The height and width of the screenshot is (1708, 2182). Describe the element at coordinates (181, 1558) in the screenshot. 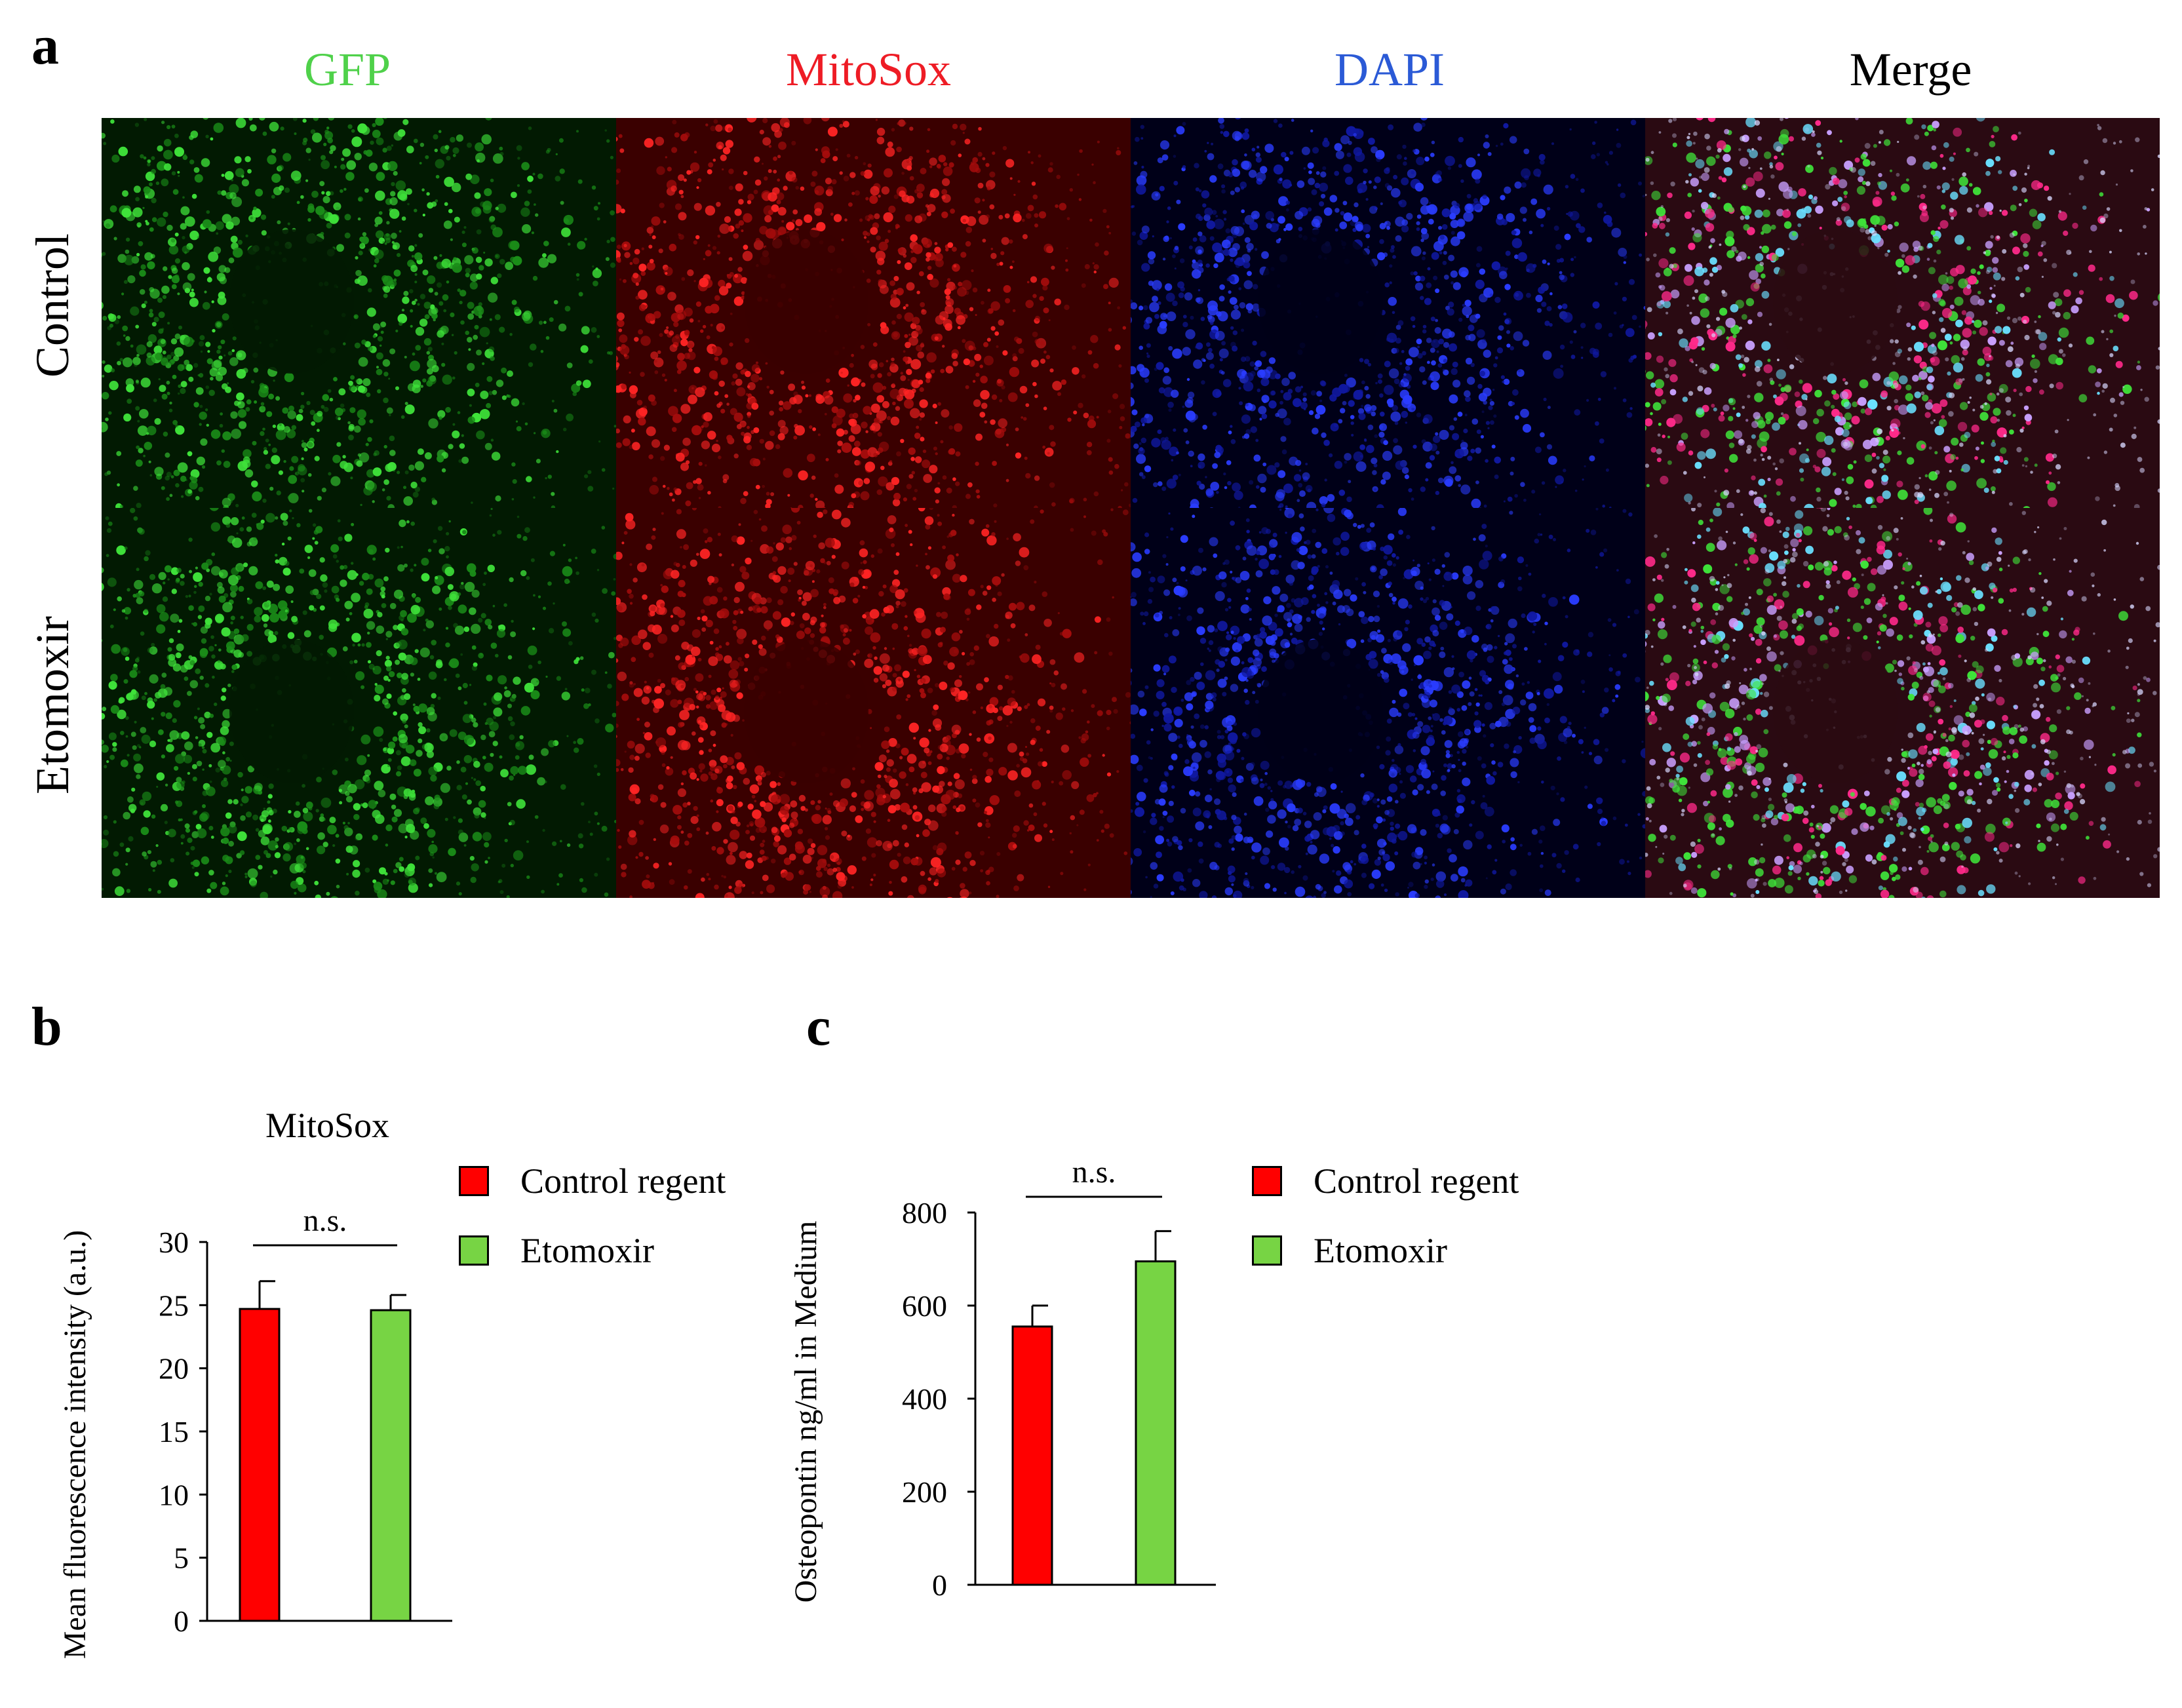

I see `chart-b-y-tick-label: 5` at that location.